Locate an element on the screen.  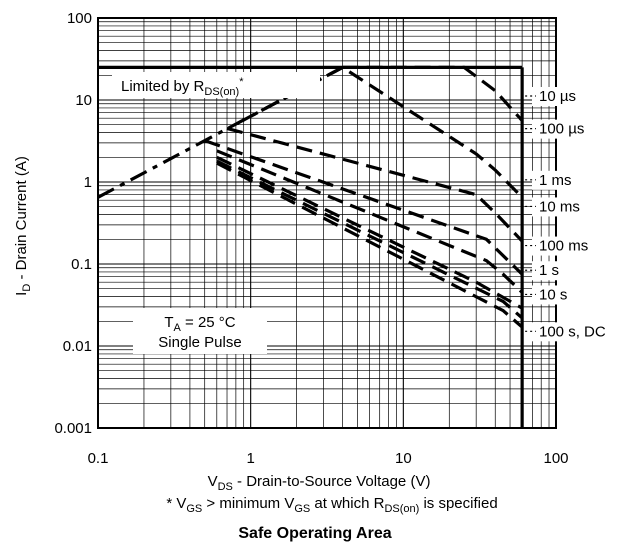
y-tick-label: 0.01 is located at coordinates (77, 346).